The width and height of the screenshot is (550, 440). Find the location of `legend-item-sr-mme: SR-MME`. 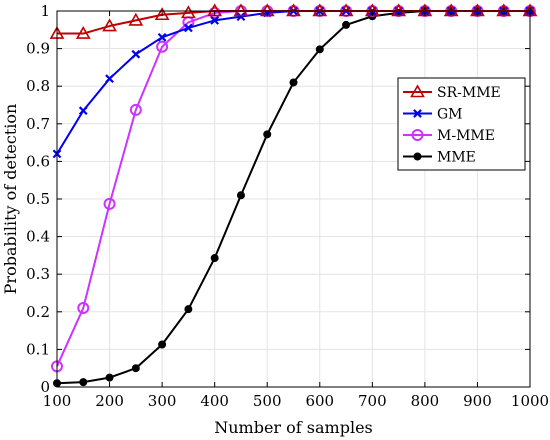

legend-item-sr-mme: SR-MME is located at coordinates (452, 92).